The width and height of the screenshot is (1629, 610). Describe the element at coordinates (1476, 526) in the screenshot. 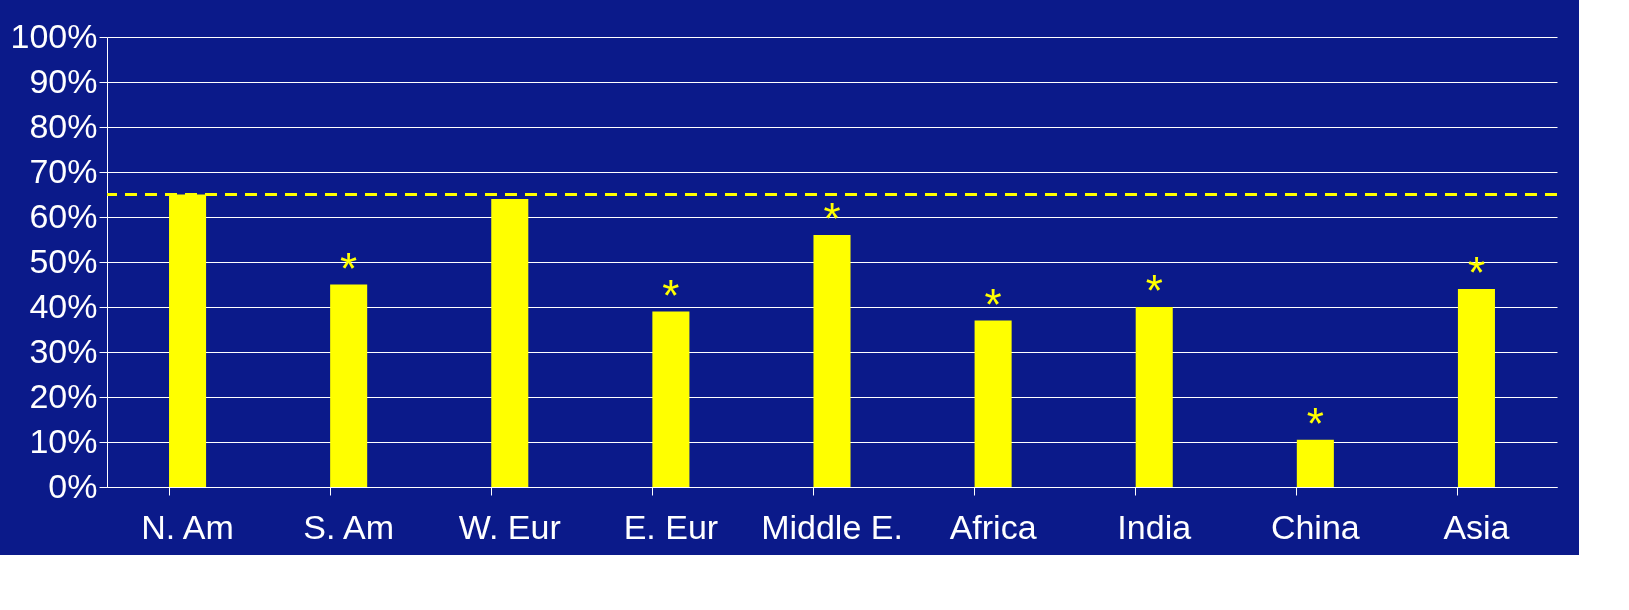

I see `x-tick-label: Asia` at that location.